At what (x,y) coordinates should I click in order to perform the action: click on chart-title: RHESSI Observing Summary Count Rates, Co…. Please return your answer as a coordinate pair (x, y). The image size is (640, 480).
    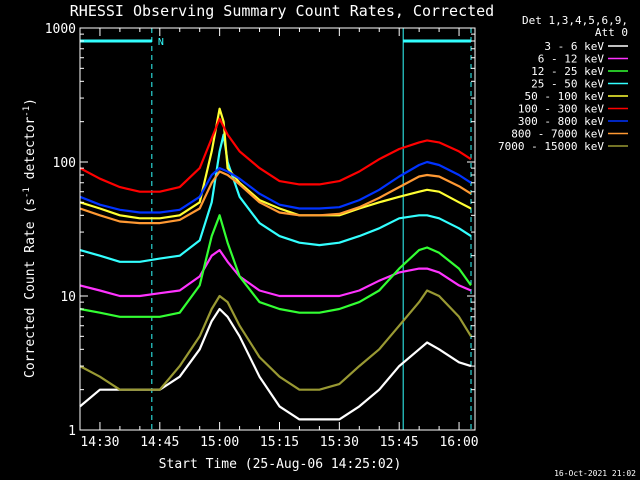
    Looking at the image, I should click on (282, 11).